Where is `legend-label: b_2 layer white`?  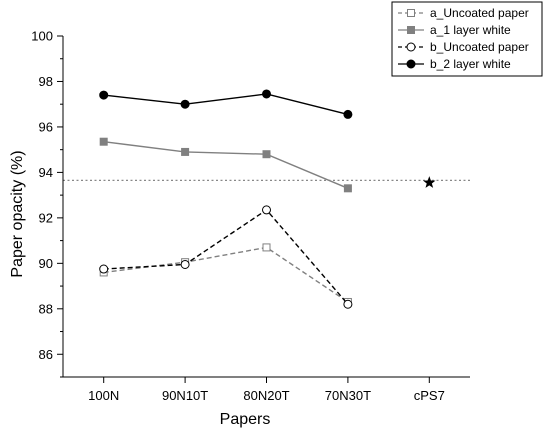
legend-label: b_2 layer white is located at coordinates (470, 64).